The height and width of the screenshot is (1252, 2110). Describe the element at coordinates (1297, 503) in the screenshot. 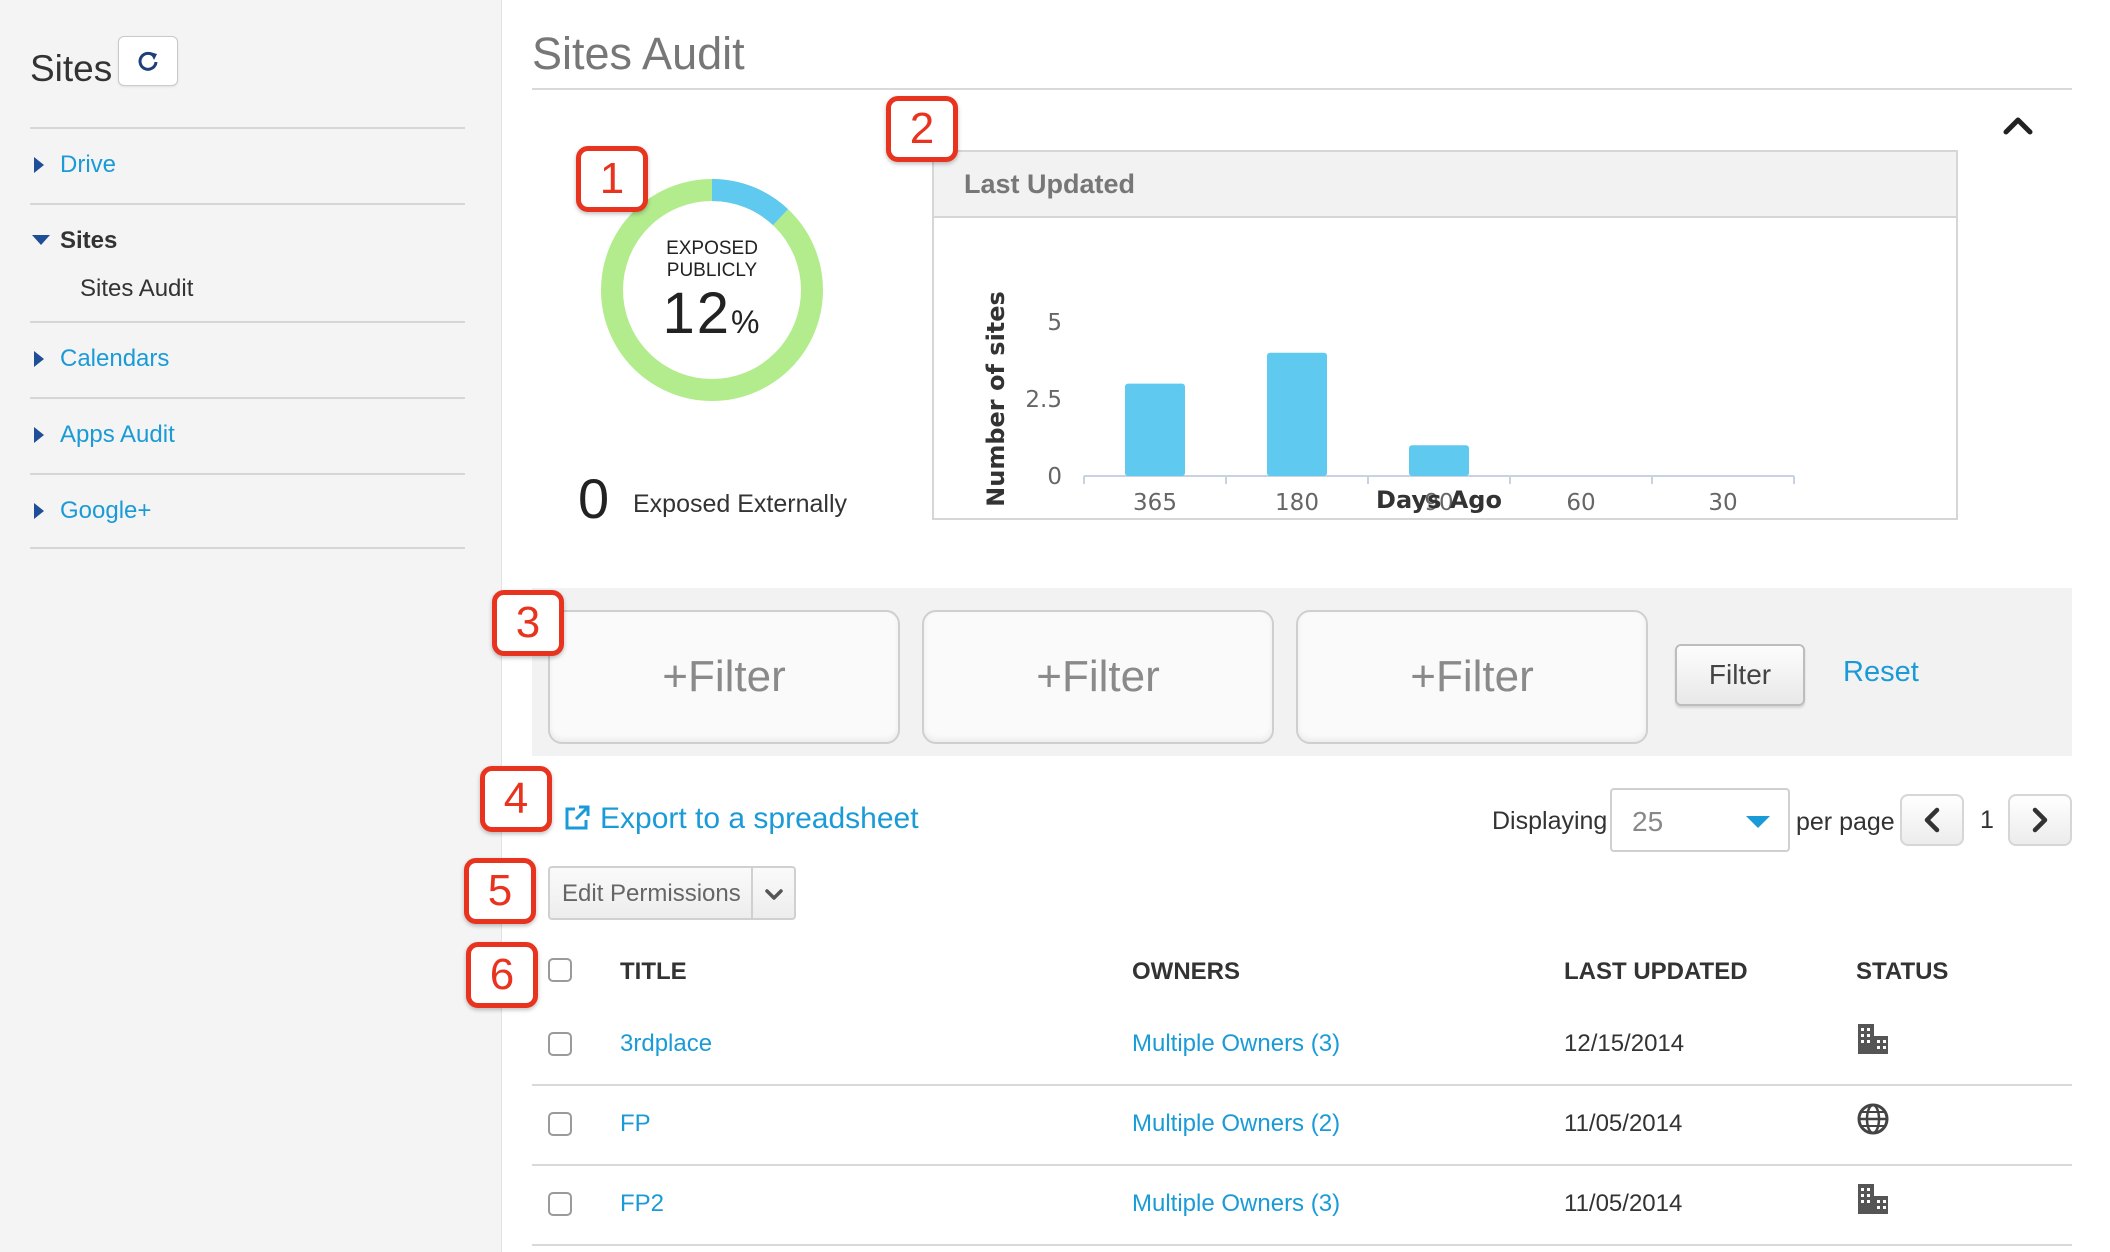

I see `x-tick-label: 180` at that location.